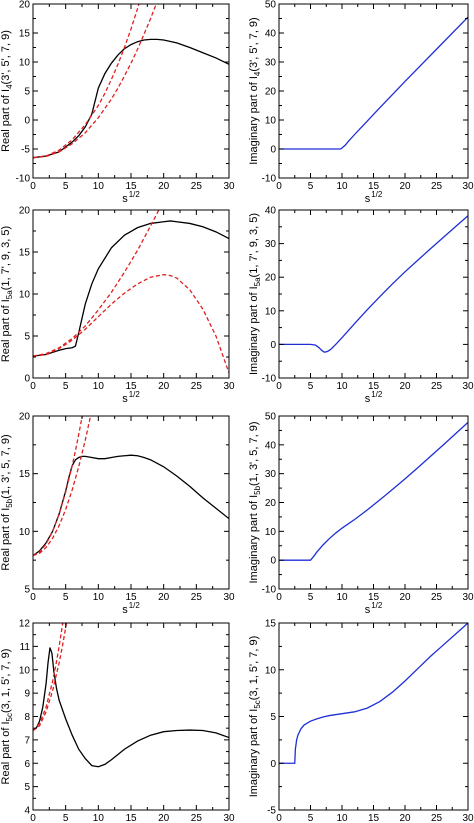 The height and width of the screenshot is (823, 474). What do you see at coordinates (27, 811) in the screenshot?
I see `y-tick-label: 4` at bounding box center [27, 811].